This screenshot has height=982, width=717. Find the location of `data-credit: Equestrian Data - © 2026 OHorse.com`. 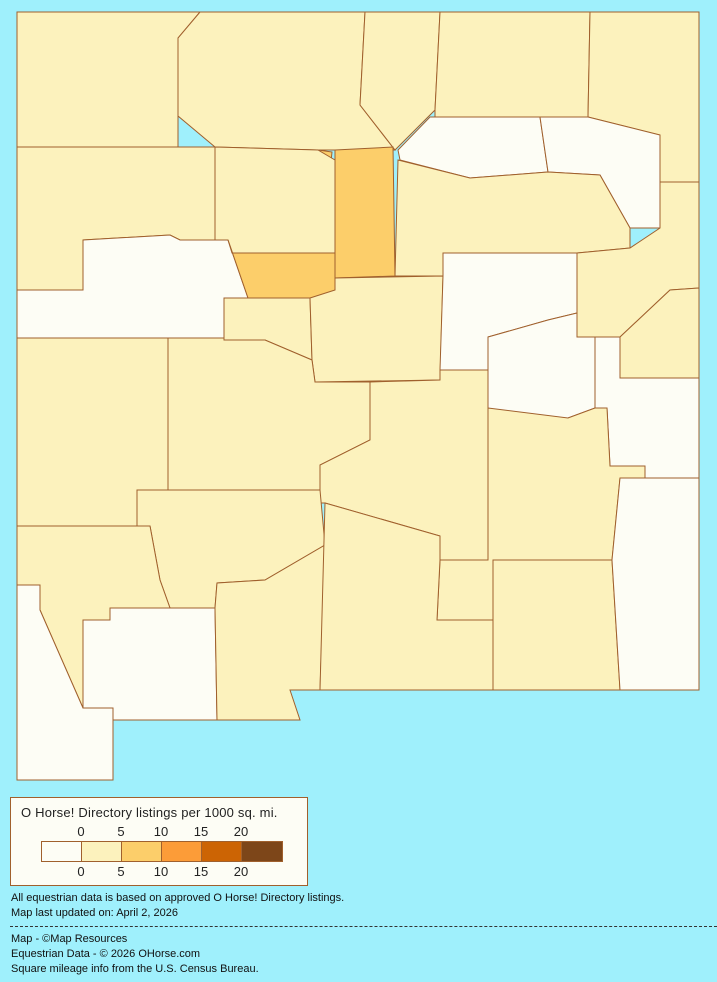

data-credit: Equestrian Data - © 2026 OHorse.com is located at coordinates (106, 954).